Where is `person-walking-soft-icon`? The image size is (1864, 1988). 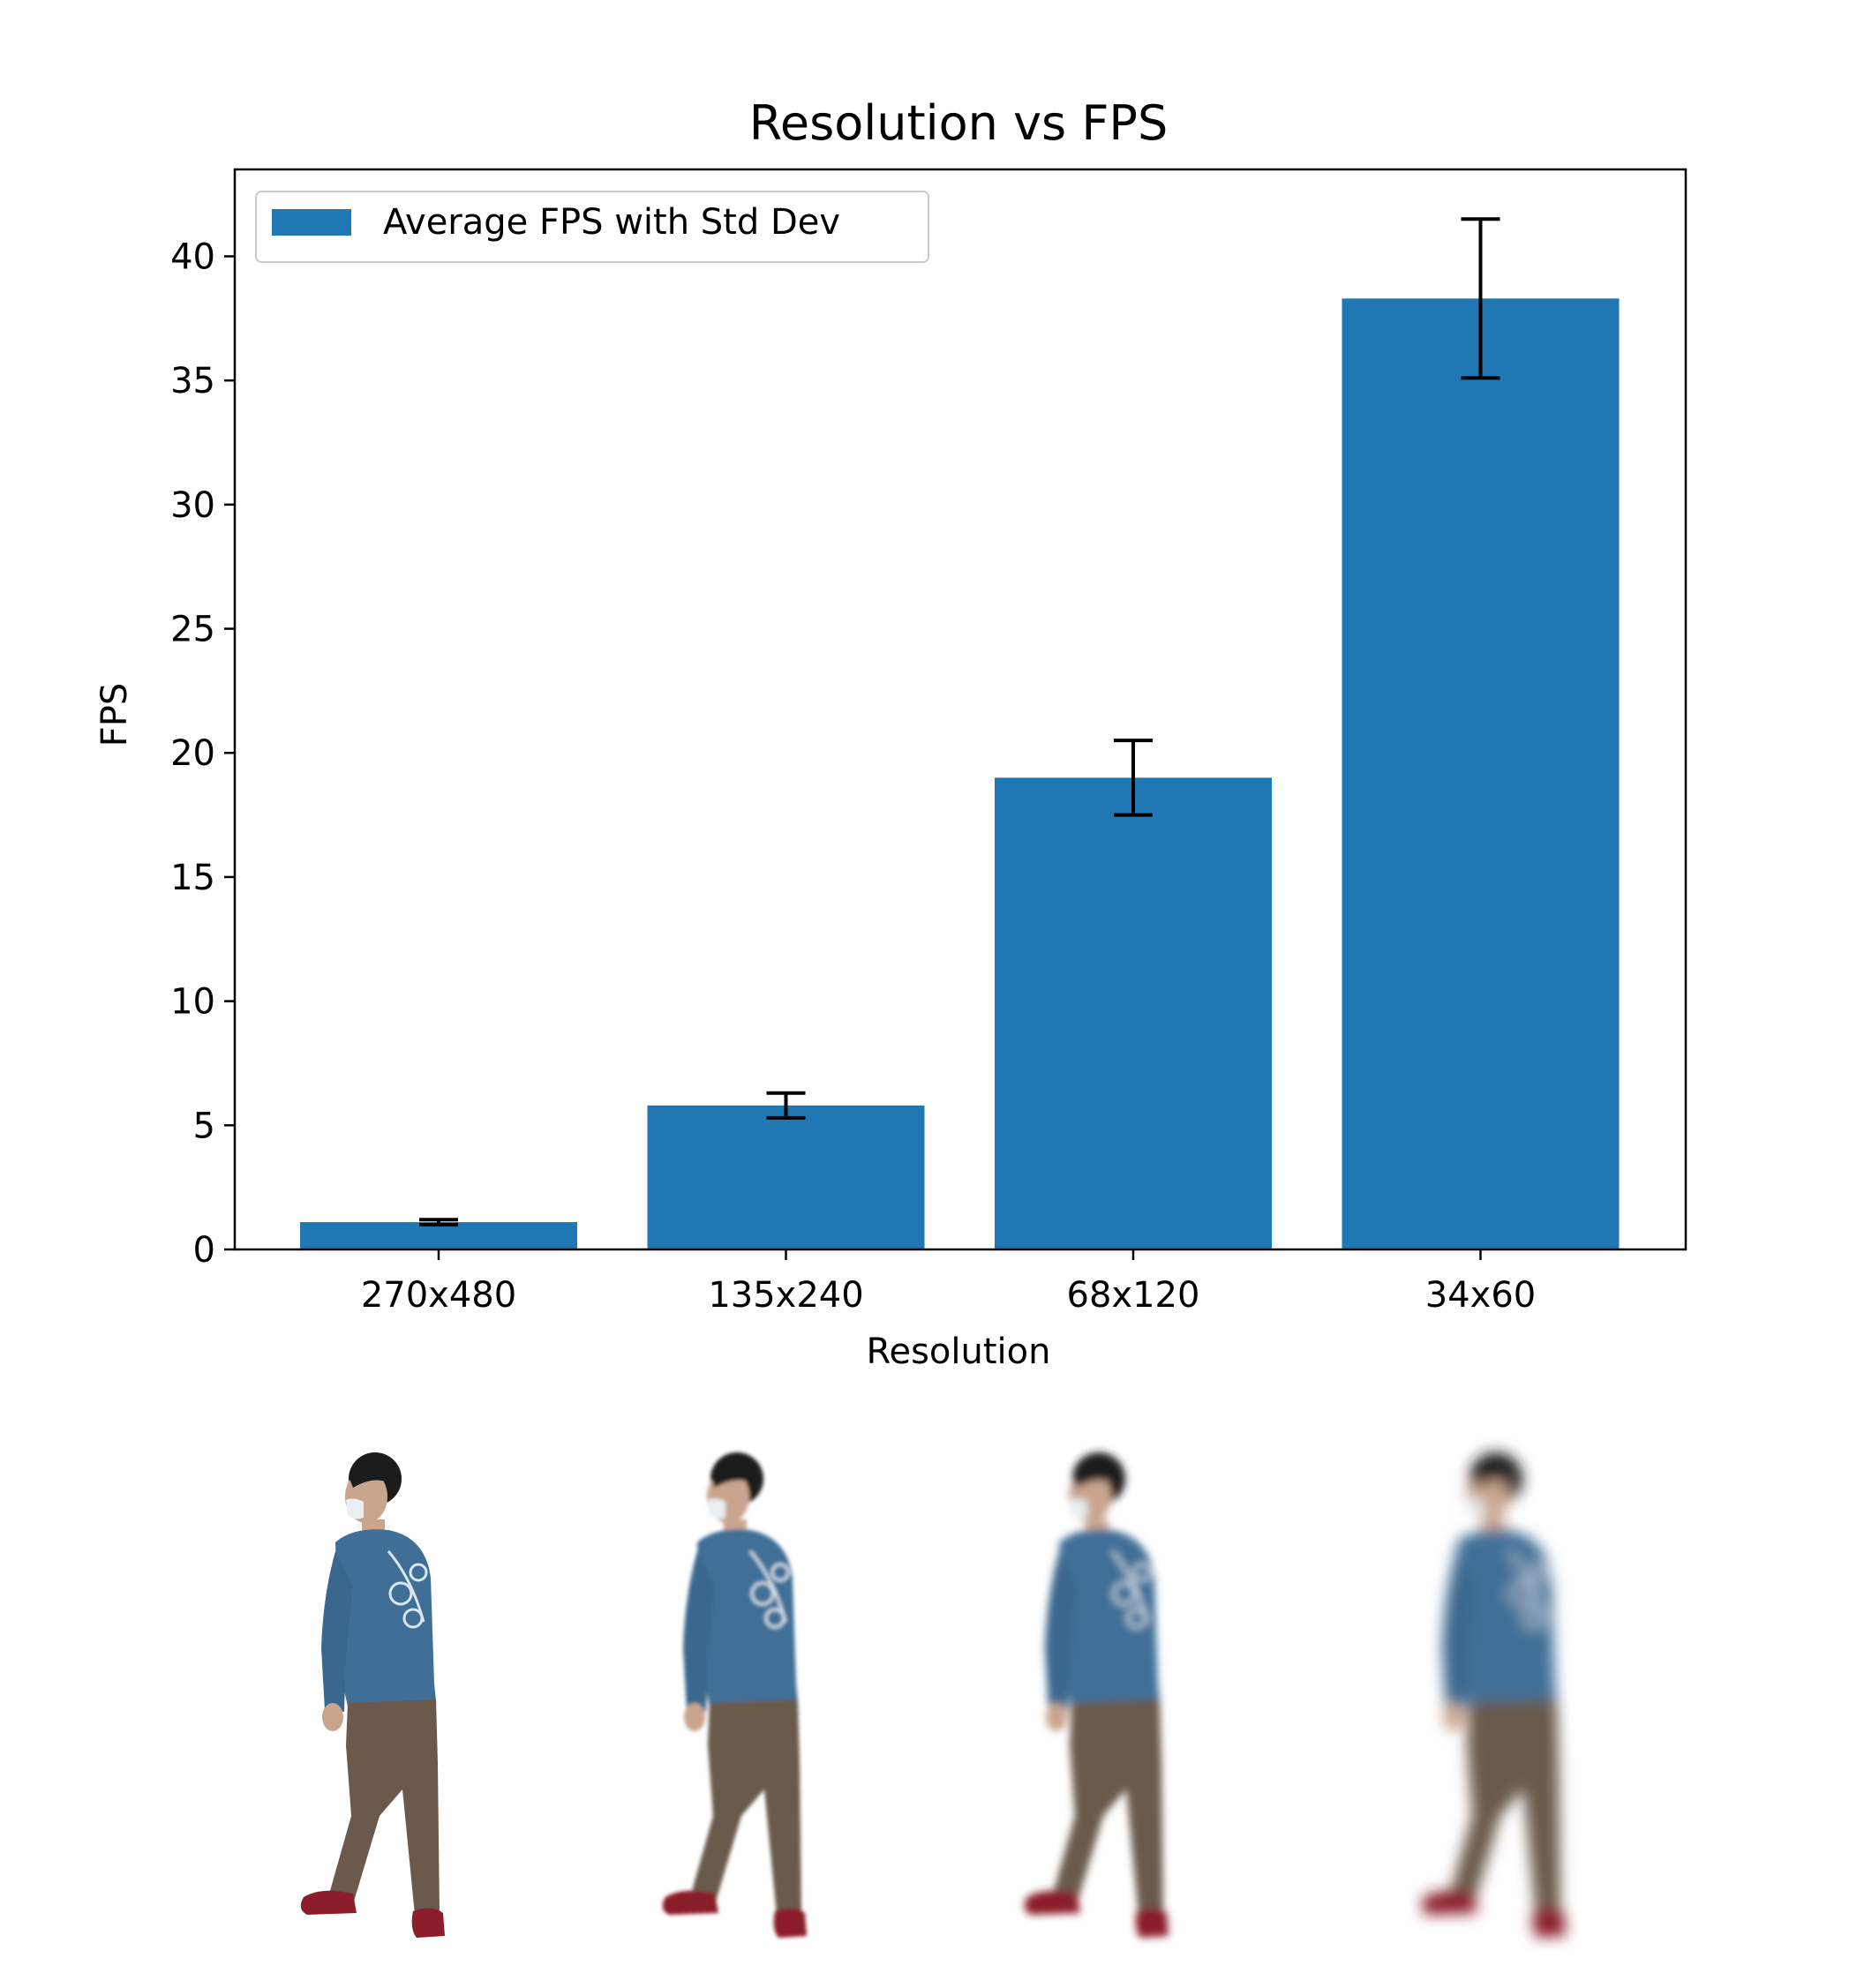 person-walking-soft-icon is located at coordinates (734, 1695).